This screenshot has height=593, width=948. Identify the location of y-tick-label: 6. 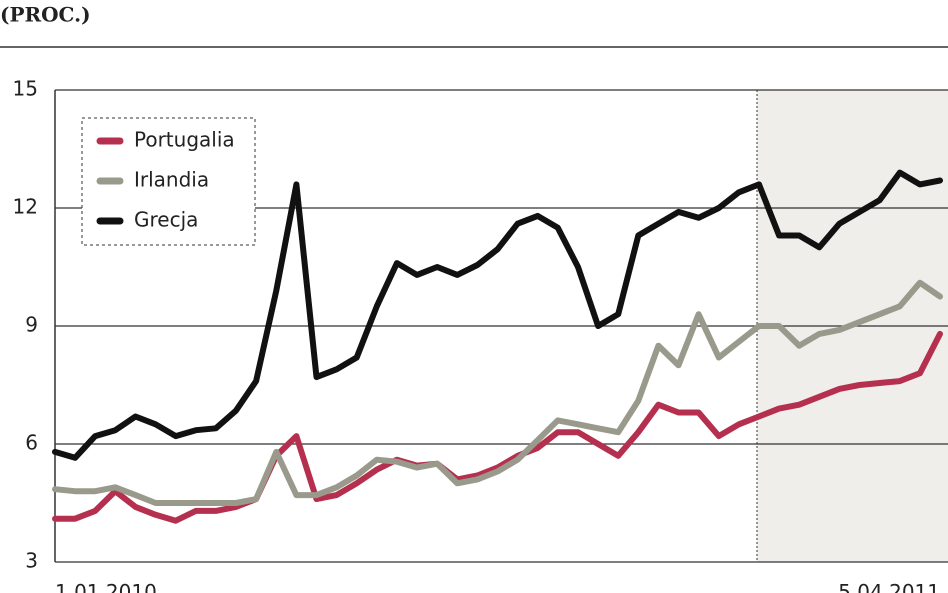
(31, 443).